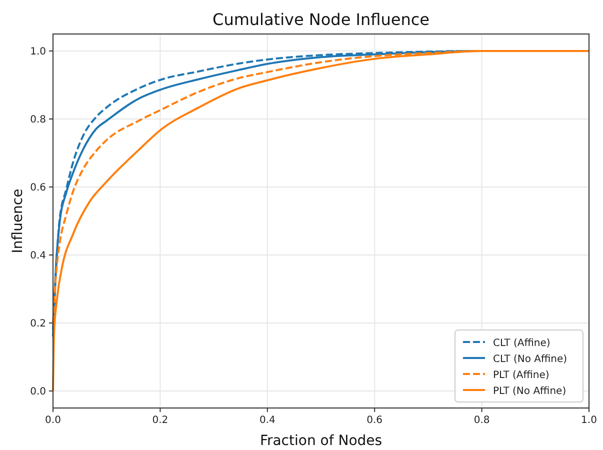 The height and width of the screenshot is (450, 603). Describe the element at coordinates (53, 420) in the screenshot. I see `x-tick-label: 0.0` at that location.